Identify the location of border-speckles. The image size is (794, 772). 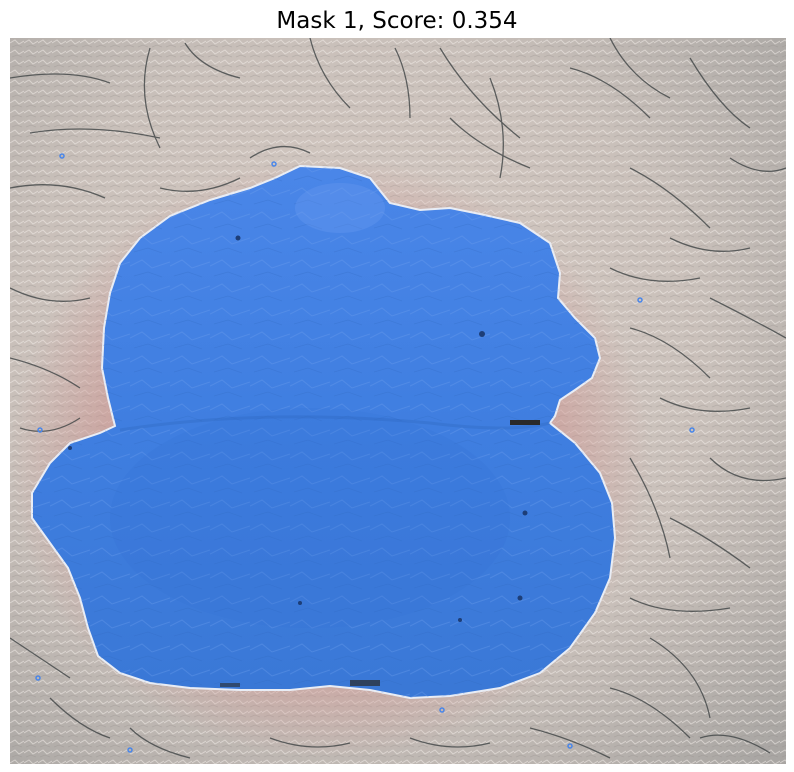
(380, 553).